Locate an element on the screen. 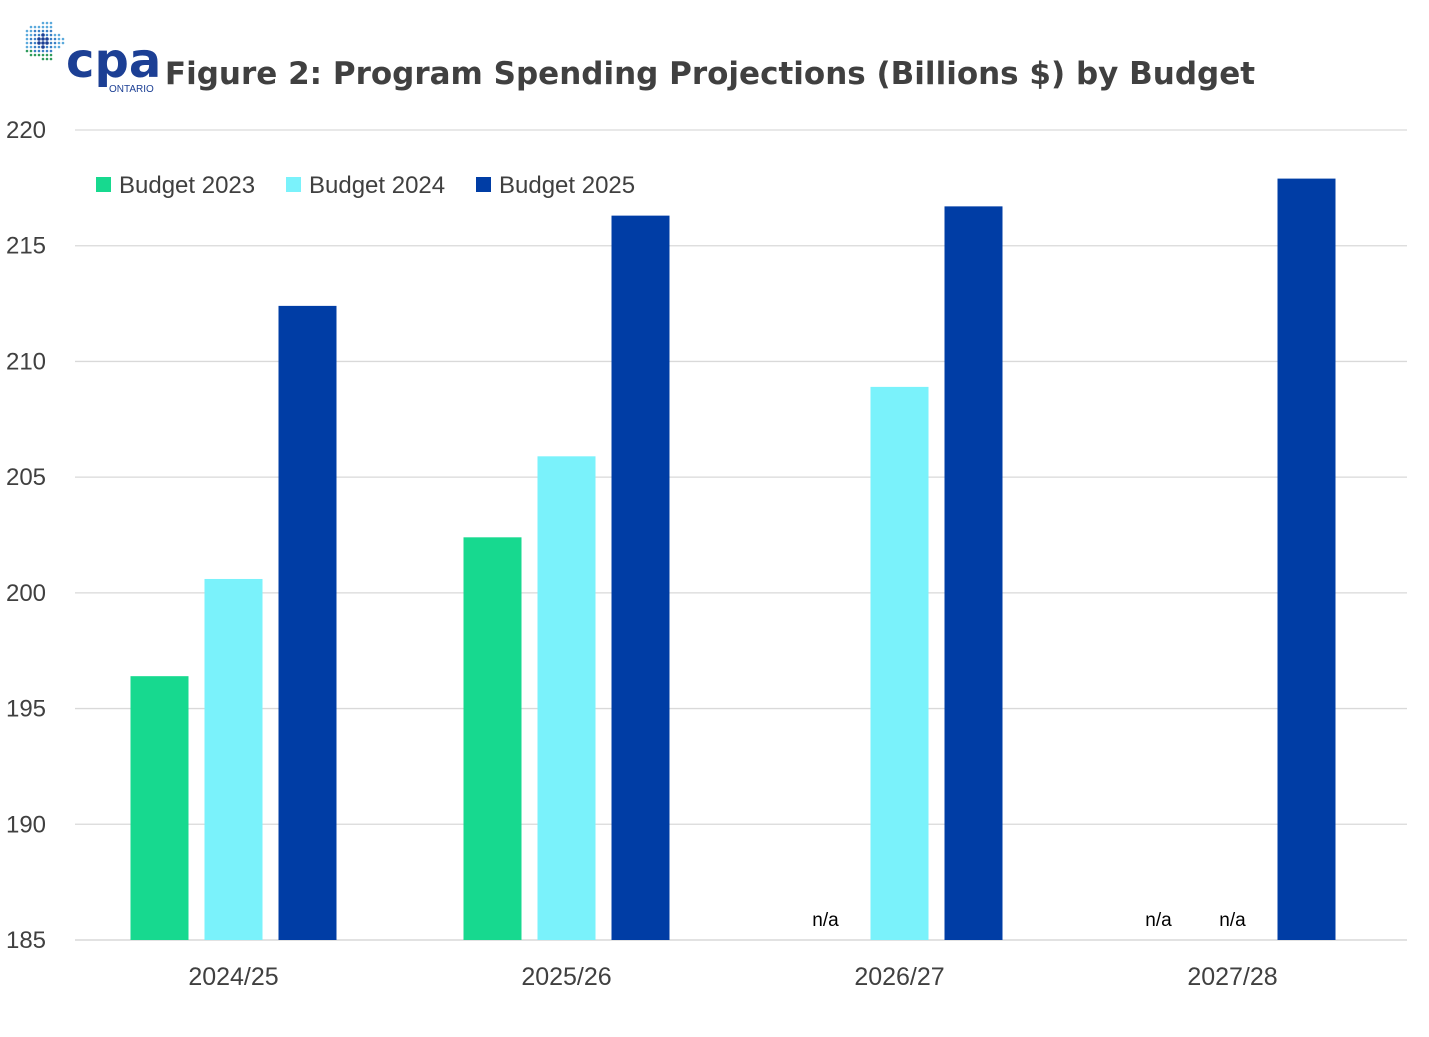  cpa-logo: cpa ONTARIO is located at coordinates (93, 58).